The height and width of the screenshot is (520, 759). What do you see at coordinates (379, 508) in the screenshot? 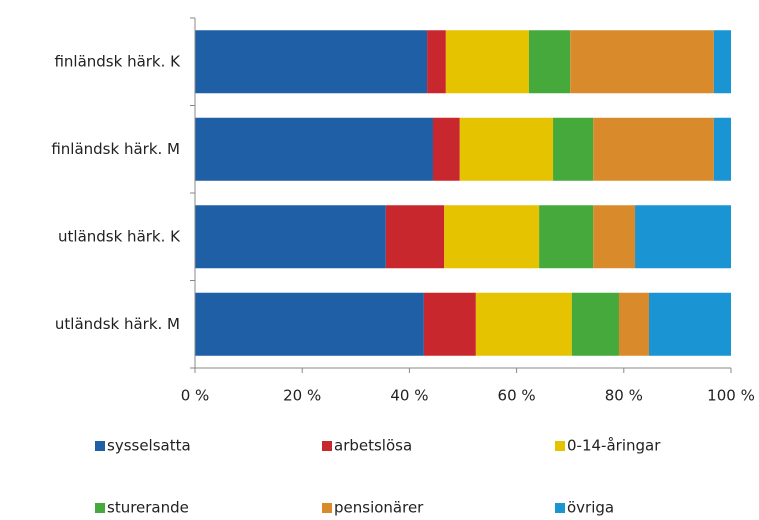
I see `legend-label: pensionärer` at bounding box center [379, 508].